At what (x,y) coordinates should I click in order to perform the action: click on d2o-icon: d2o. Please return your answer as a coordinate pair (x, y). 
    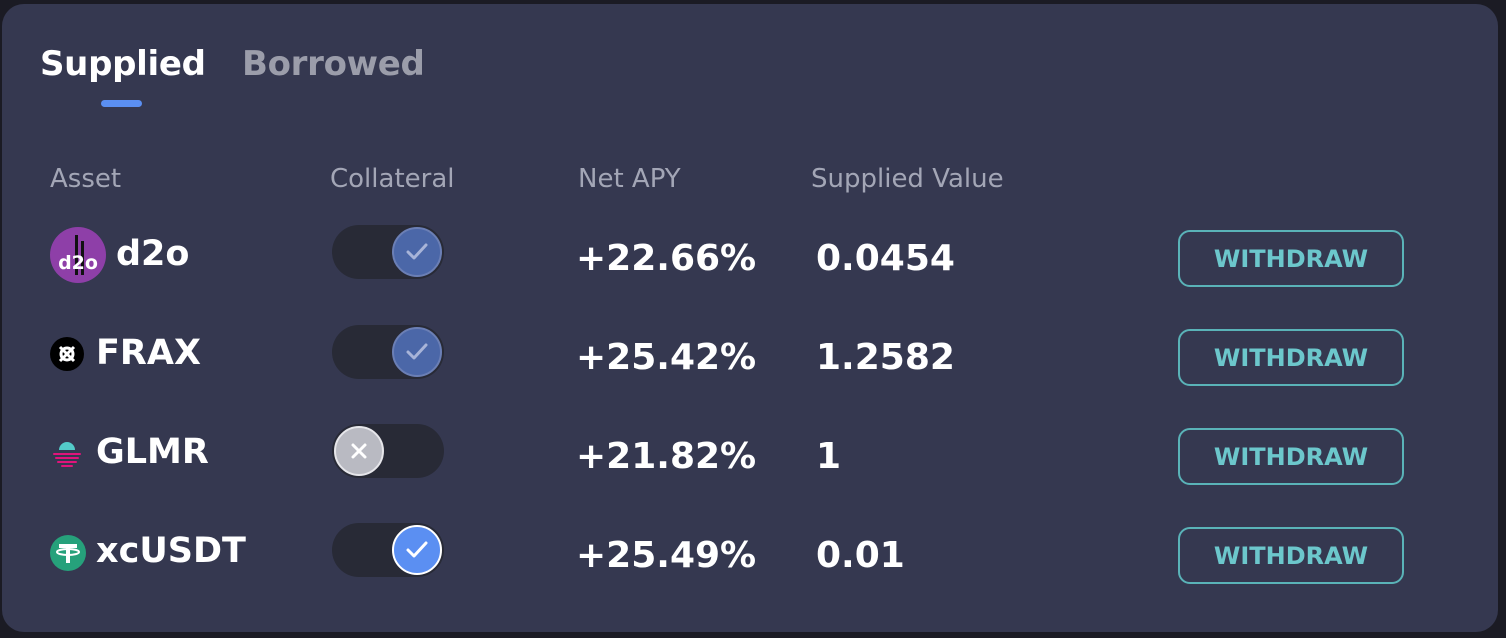
    Looking at the image, I should click on (78, 255).